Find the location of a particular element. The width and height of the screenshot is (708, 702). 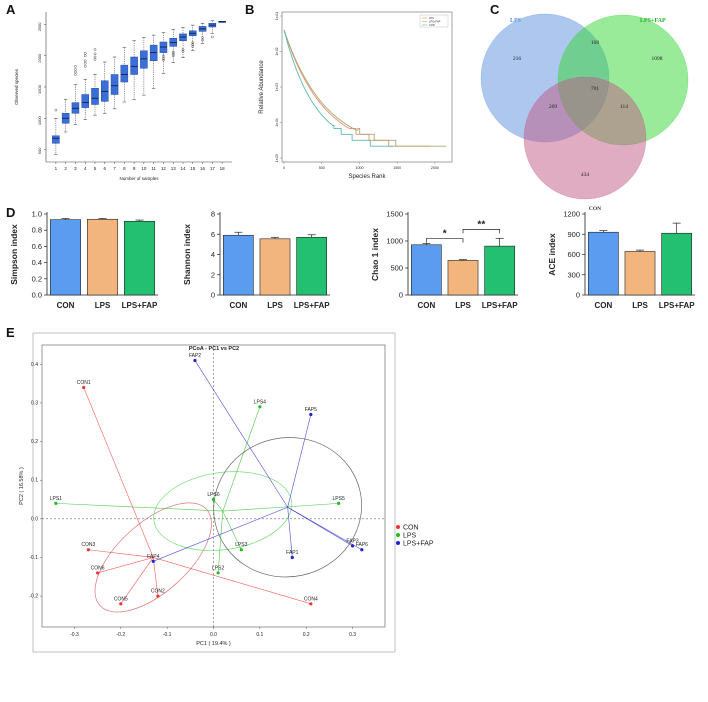

a-y-tick-label: 2000 is located at coordinates (39, 58).